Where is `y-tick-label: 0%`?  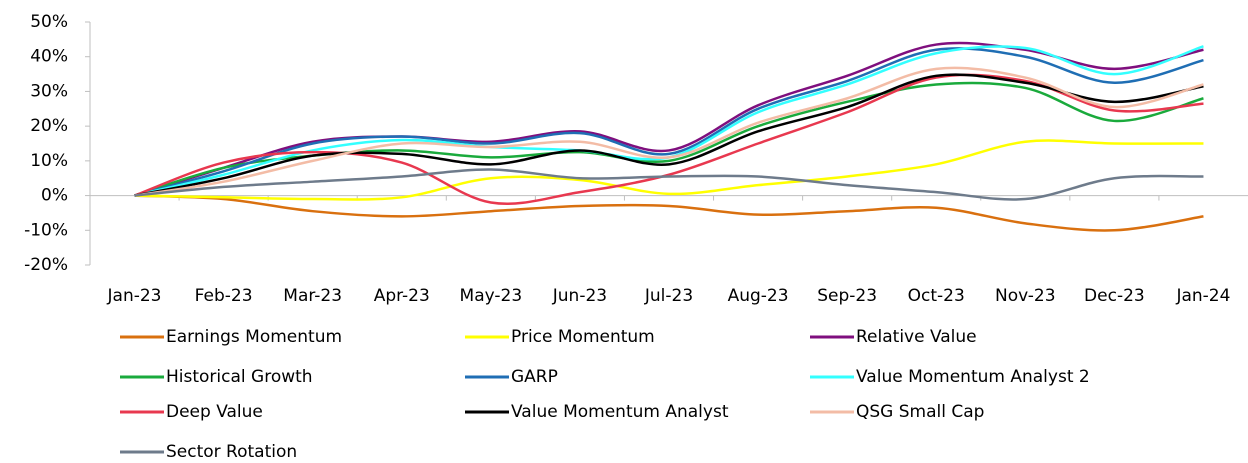
y-tick-label: 0% is located at coordinates (54, 196).